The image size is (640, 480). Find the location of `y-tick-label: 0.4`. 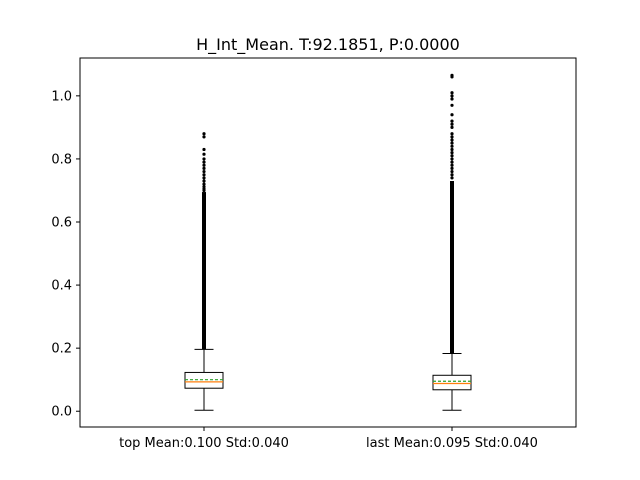

y-tick-label: 0.4 is located at coordinates (61, 286).